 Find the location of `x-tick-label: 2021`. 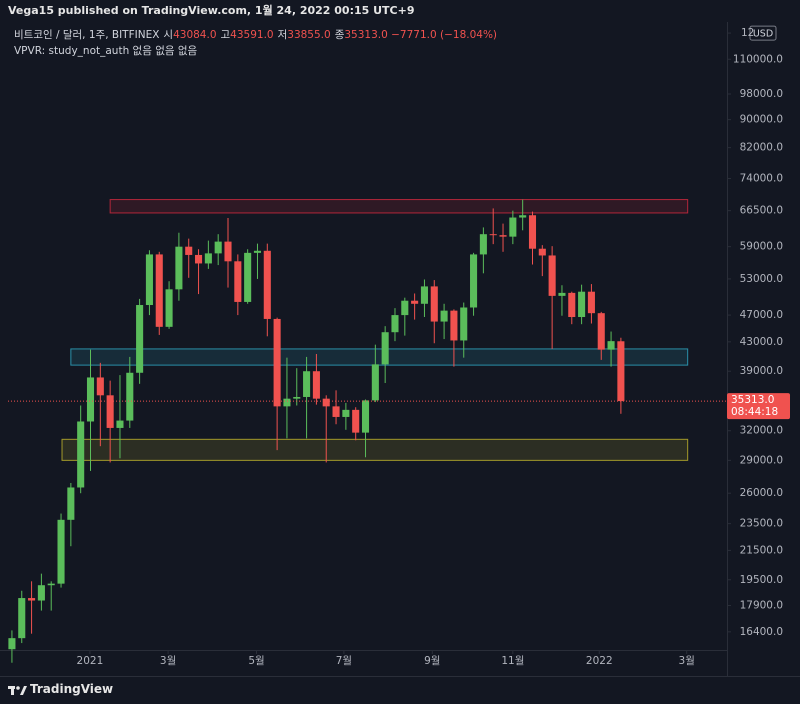

x-tick-label: 2021 is located at coordinates (90, 661).